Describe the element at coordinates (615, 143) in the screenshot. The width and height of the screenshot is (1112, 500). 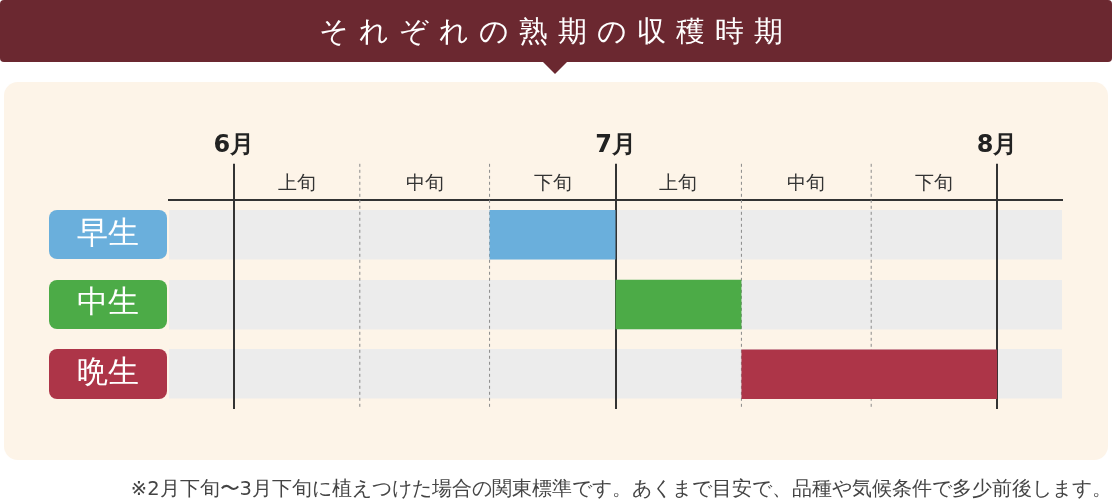
I see `x-tick-label: 7月` at that location.